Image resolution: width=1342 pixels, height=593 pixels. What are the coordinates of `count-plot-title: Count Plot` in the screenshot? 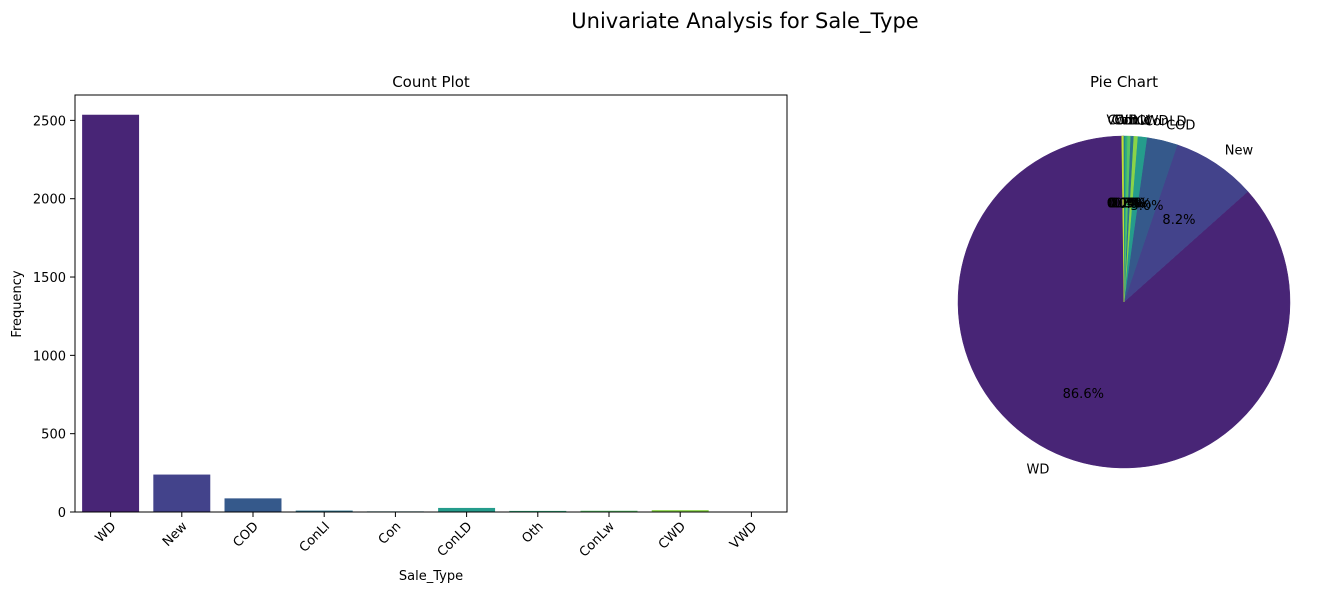 It's located at (431, 82).